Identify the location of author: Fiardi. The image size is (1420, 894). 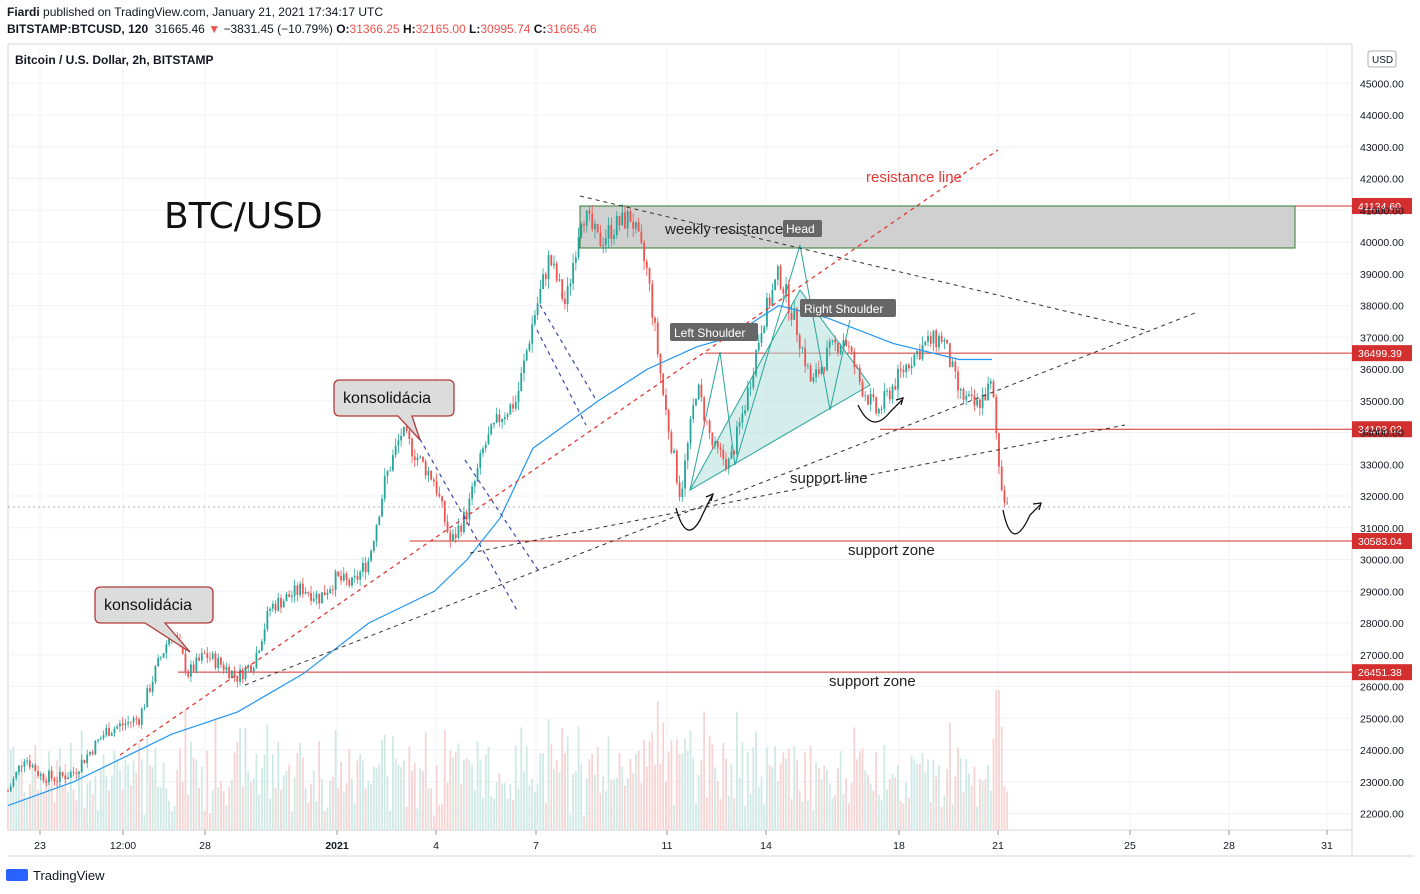
(23, 12).